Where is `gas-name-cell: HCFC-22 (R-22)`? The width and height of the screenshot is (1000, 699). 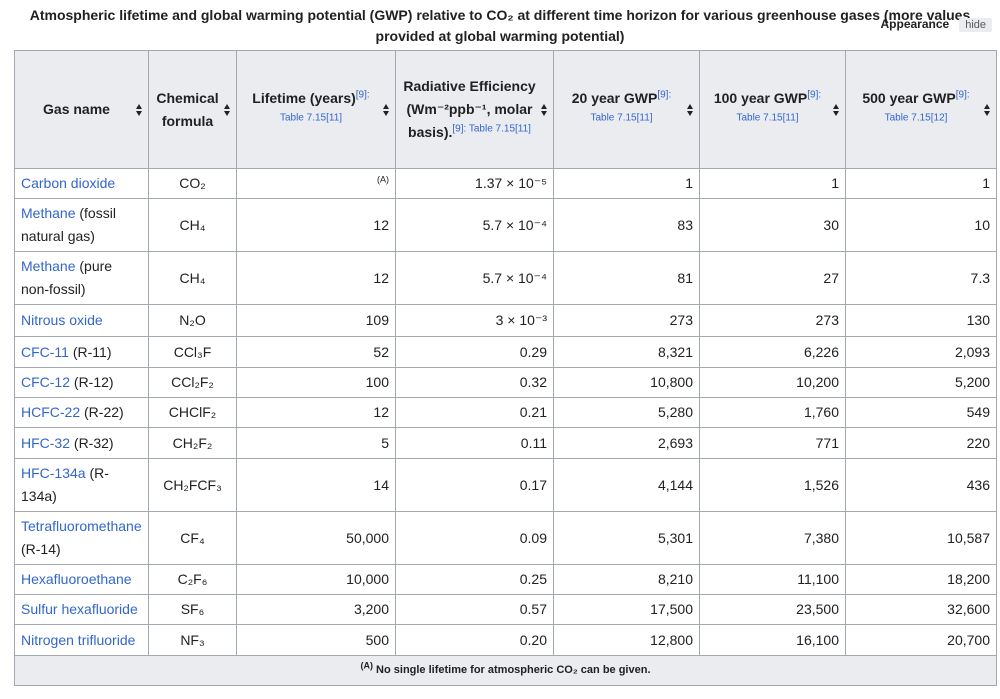
gas-name-cell: HCFC-22 (R-22) is located at coordinates (81, 412).